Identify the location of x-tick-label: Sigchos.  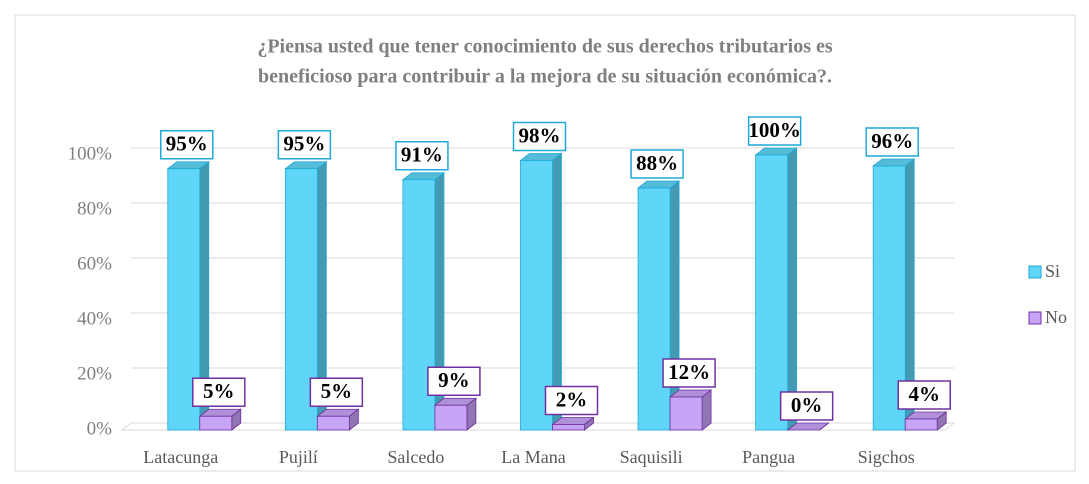
(886, 457).